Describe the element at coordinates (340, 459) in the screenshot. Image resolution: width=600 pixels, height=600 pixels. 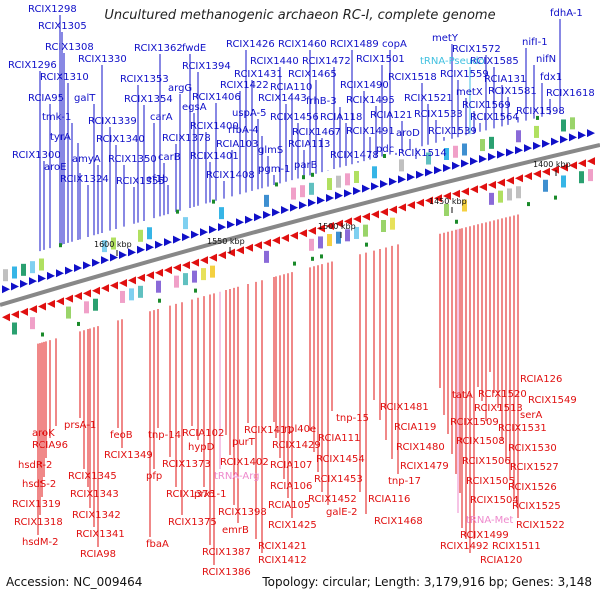
I see `gene-label-rcix1454: RCIX1454` at that location.